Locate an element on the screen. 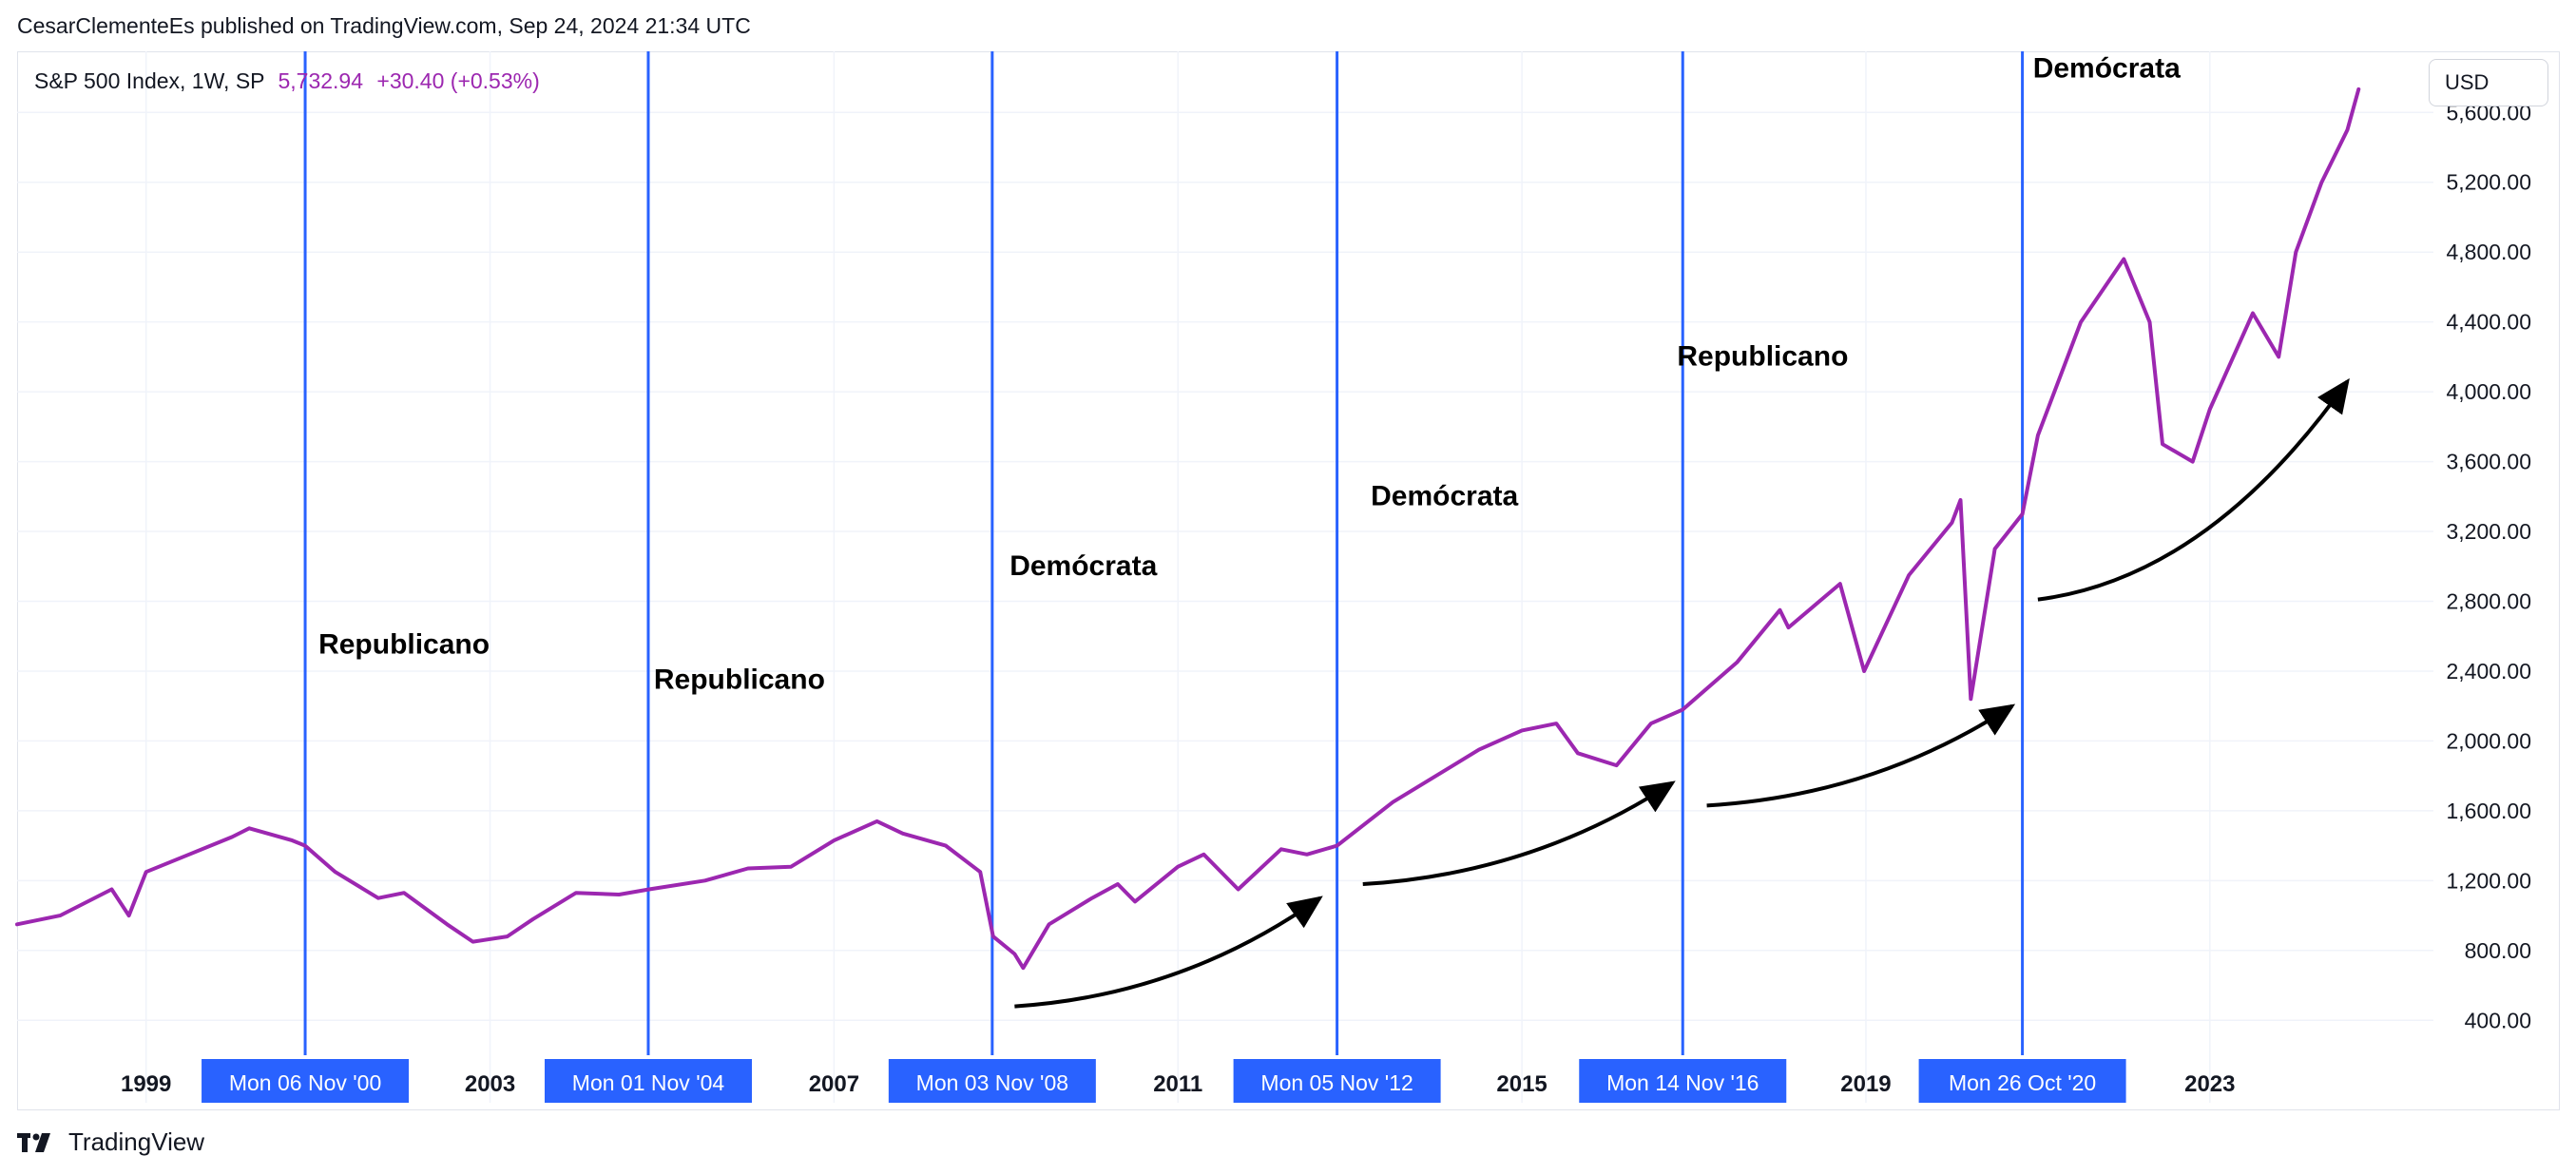  y-tick-label: 1,200.00 is located at coordinates (2488, 880).